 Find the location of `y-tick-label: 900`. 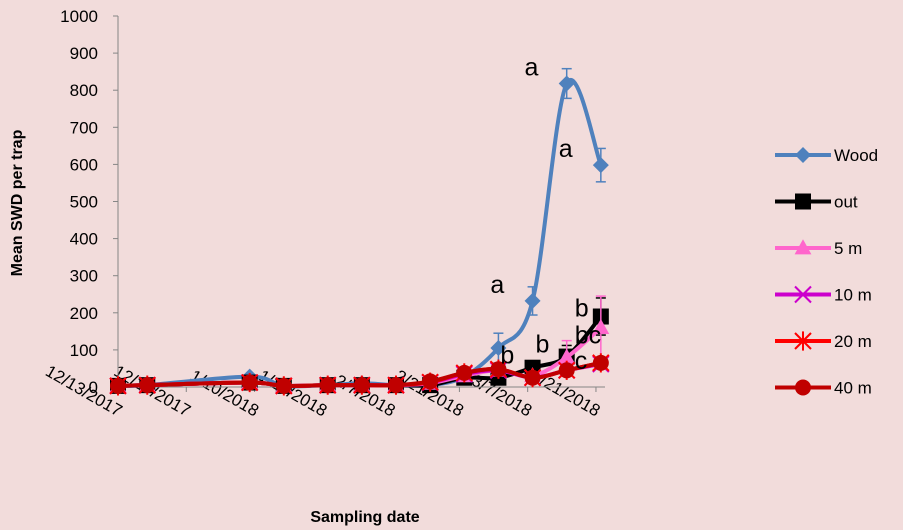

y-tick-label: 900 is located at coordinates (84, 53).